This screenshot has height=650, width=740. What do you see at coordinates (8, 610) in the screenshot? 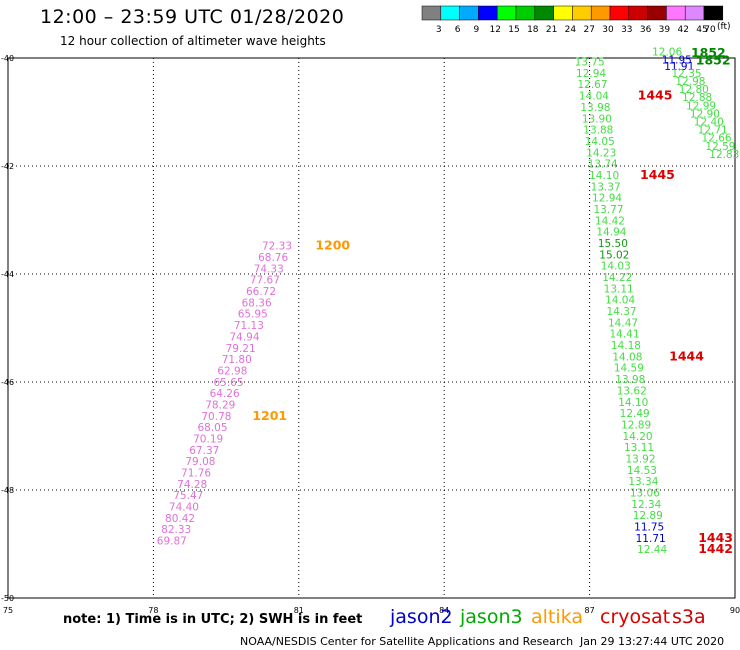
I see `x-tick-label: 75` at bounding box center [8, 610].